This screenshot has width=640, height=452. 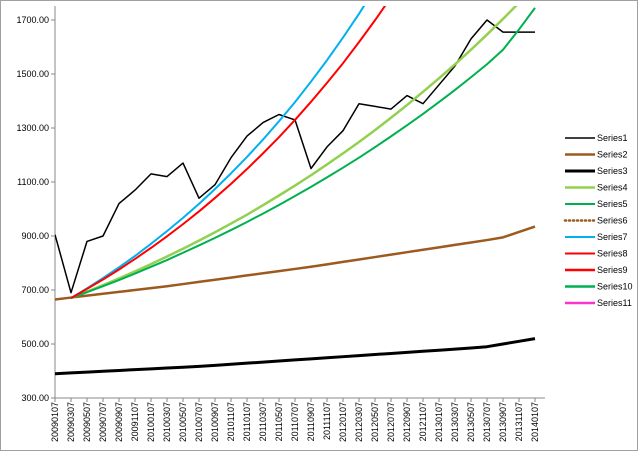 I want to click on legend-label: Series1, so click(x=612, y=138).